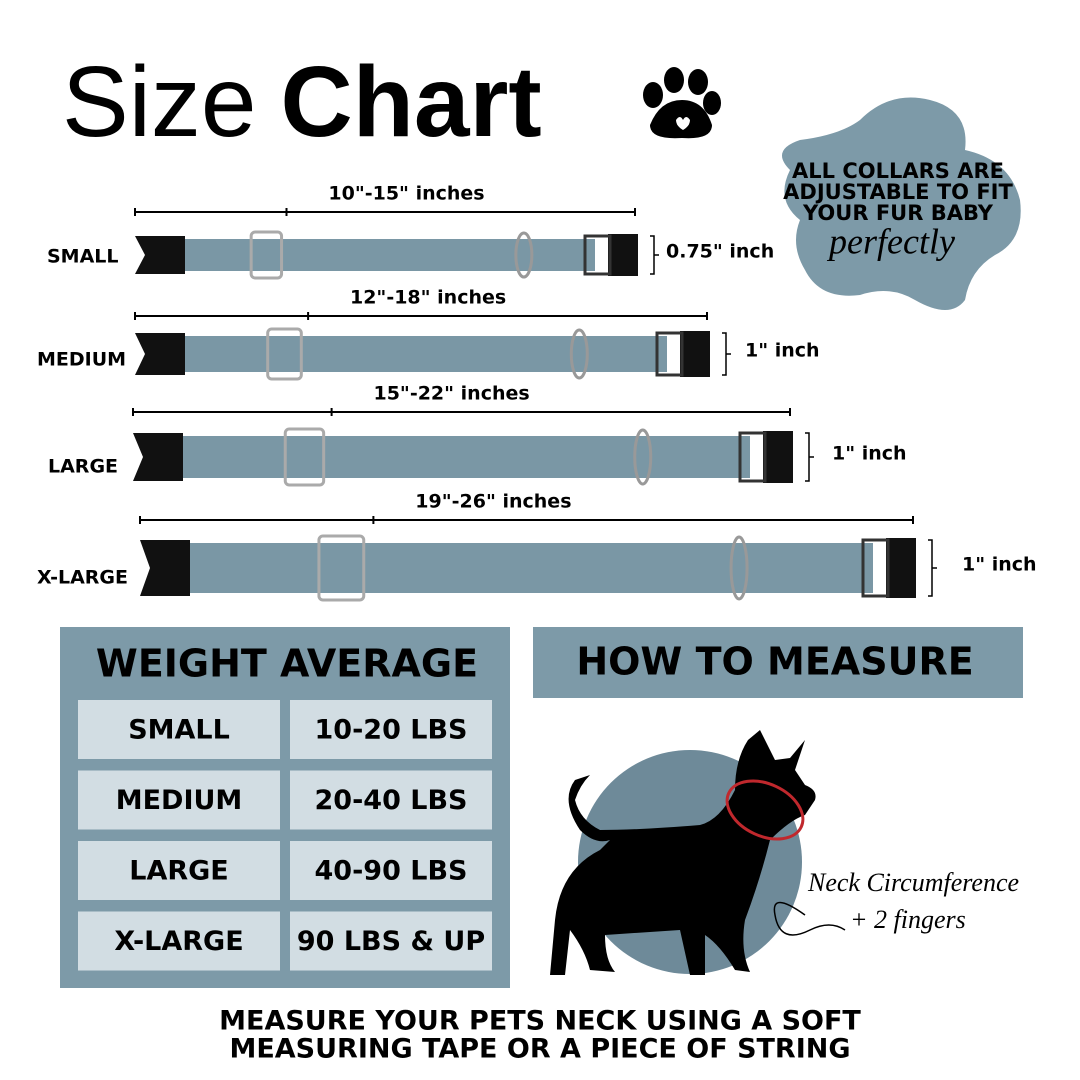  What do you see at coordinates (477, 435) in the screenshot?
I see `collar: LARGE 15"-22" inches 1" inch` at bounding box center [477, 435].